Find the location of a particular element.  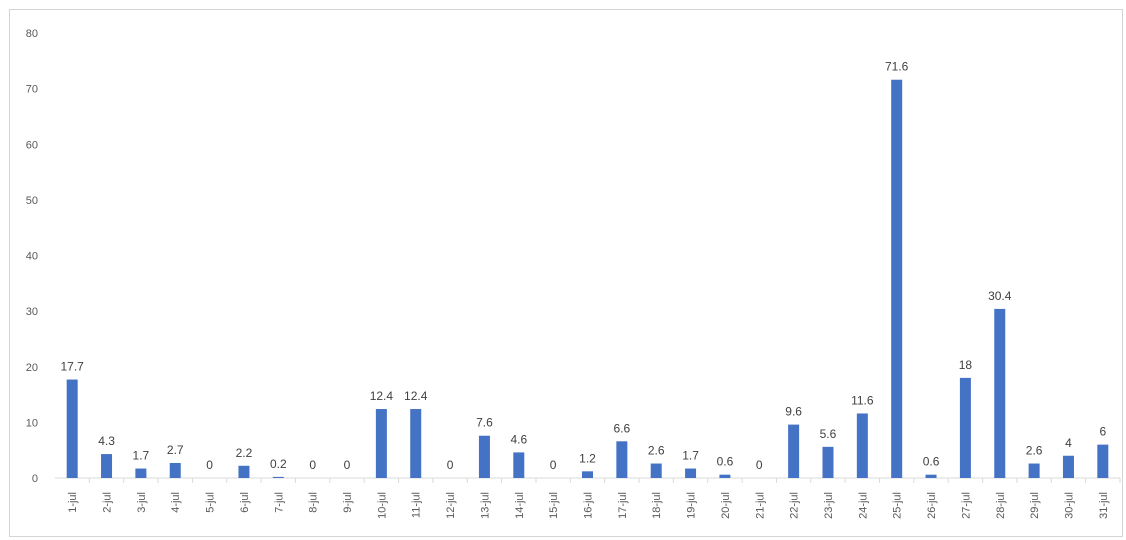

x-tick-label: 22-jul is located at coordinates (795, 505).